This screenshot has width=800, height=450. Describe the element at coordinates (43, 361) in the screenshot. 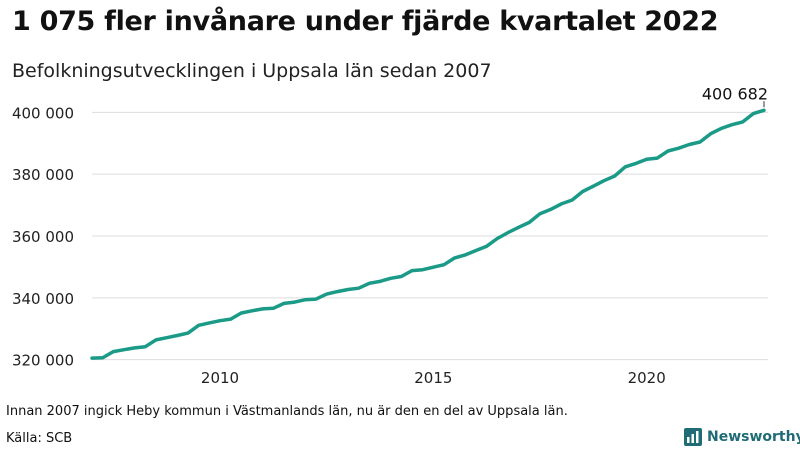

I see `y-tick-label: 320 000` at that location.